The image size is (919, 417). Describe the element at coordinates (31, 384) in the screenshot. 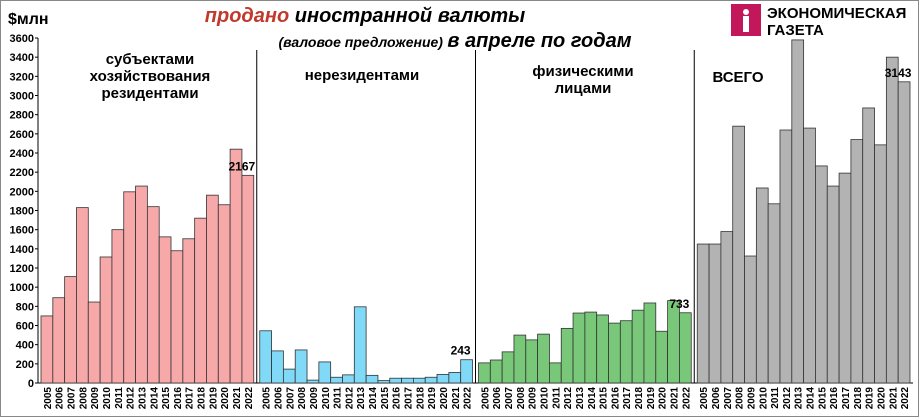

I see `y-tick-label: 0` at that location.